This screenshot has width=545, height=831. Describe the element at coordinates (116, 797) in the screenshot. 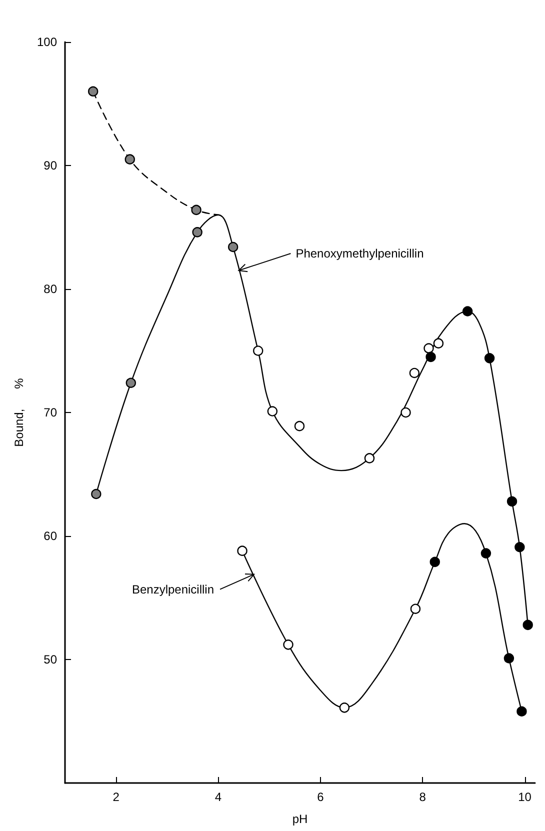

I see `x-tick-label: 2` at that location.